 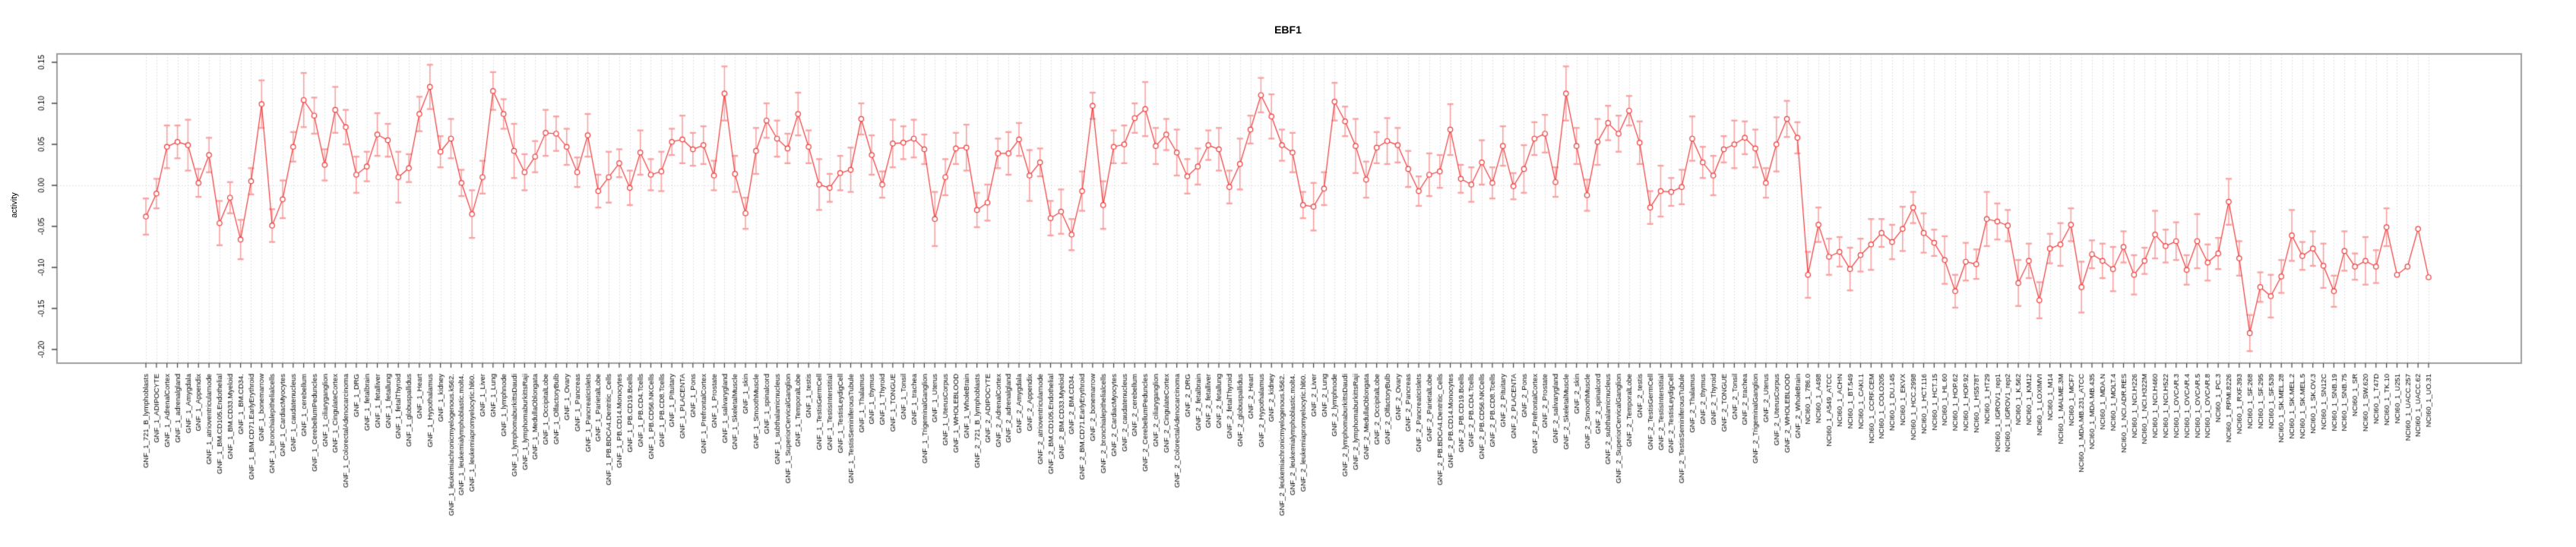 What do you see at coordinates (14, 205) in the screenshot?
I see `y-axis-label: activity` at bounding box center [14, 205].